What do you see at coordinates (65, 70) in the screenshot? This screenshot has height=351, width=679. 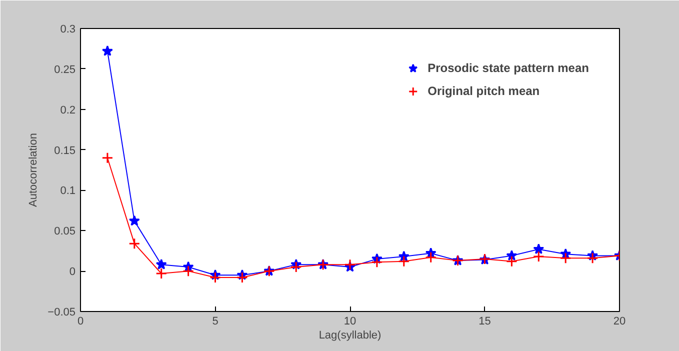 I see `y-tick-label: 0.25` at bounding box center [65, 70].